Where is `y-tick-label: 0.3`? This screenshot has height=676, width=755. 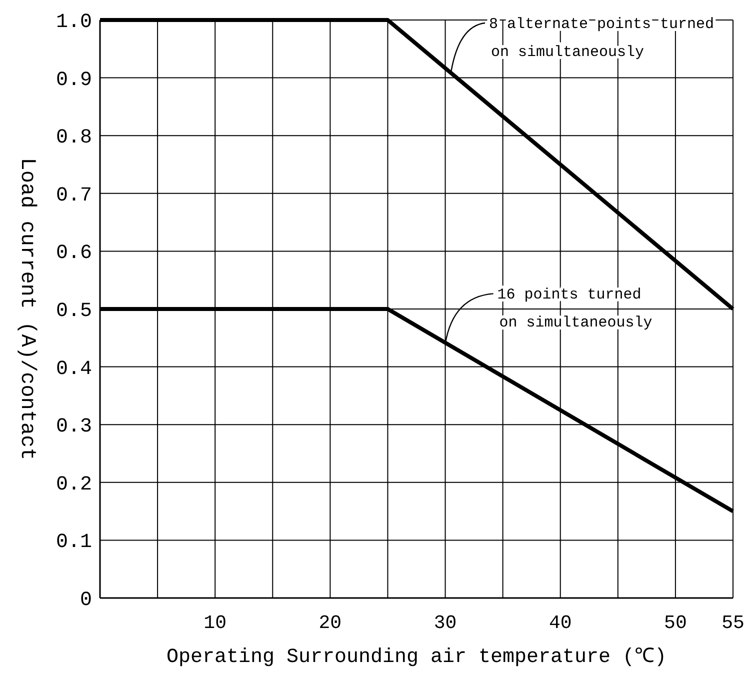
y-tick-label: 0.3 is located at coordinates (74, 427).